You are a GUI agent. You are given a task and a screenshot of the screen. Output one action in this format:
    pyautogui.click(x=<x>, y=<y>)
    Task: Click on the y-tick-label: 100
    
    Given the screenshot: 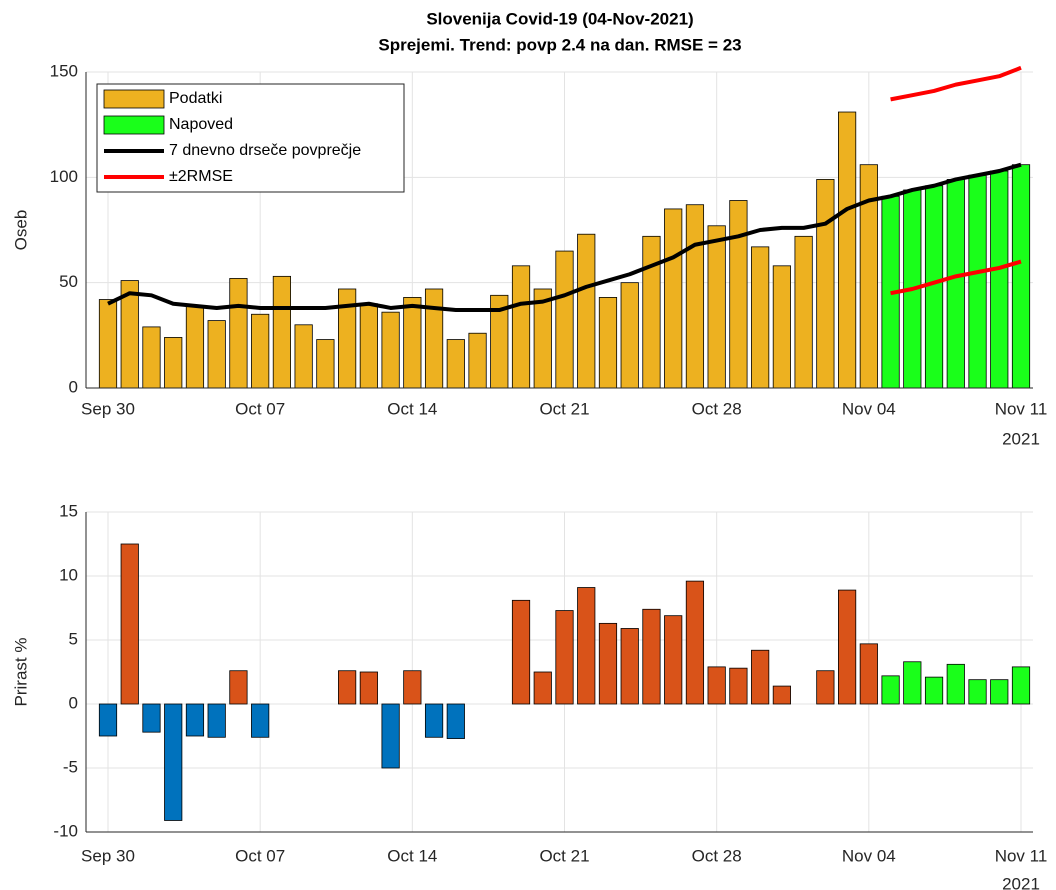 What is the action you would take?
    pyautogui.click(x=64, y=176)
    